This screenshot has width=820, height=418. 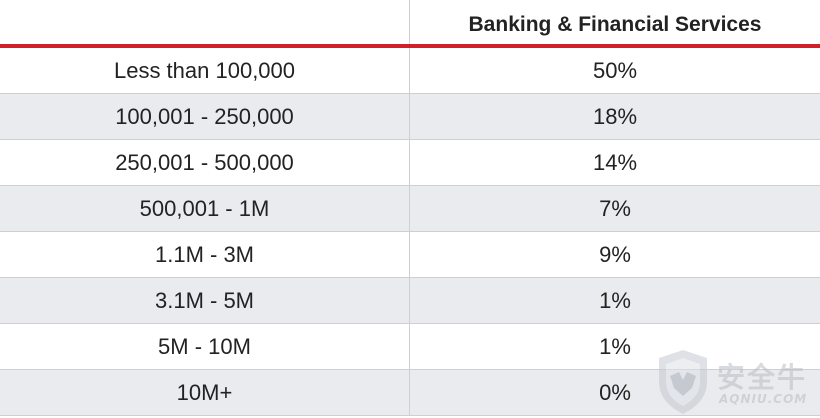 What do you see at coordinates (204, 300) in the screenshot?
I see `row-category-label: 3.1M - 5M` at bounding box center [204, 300].